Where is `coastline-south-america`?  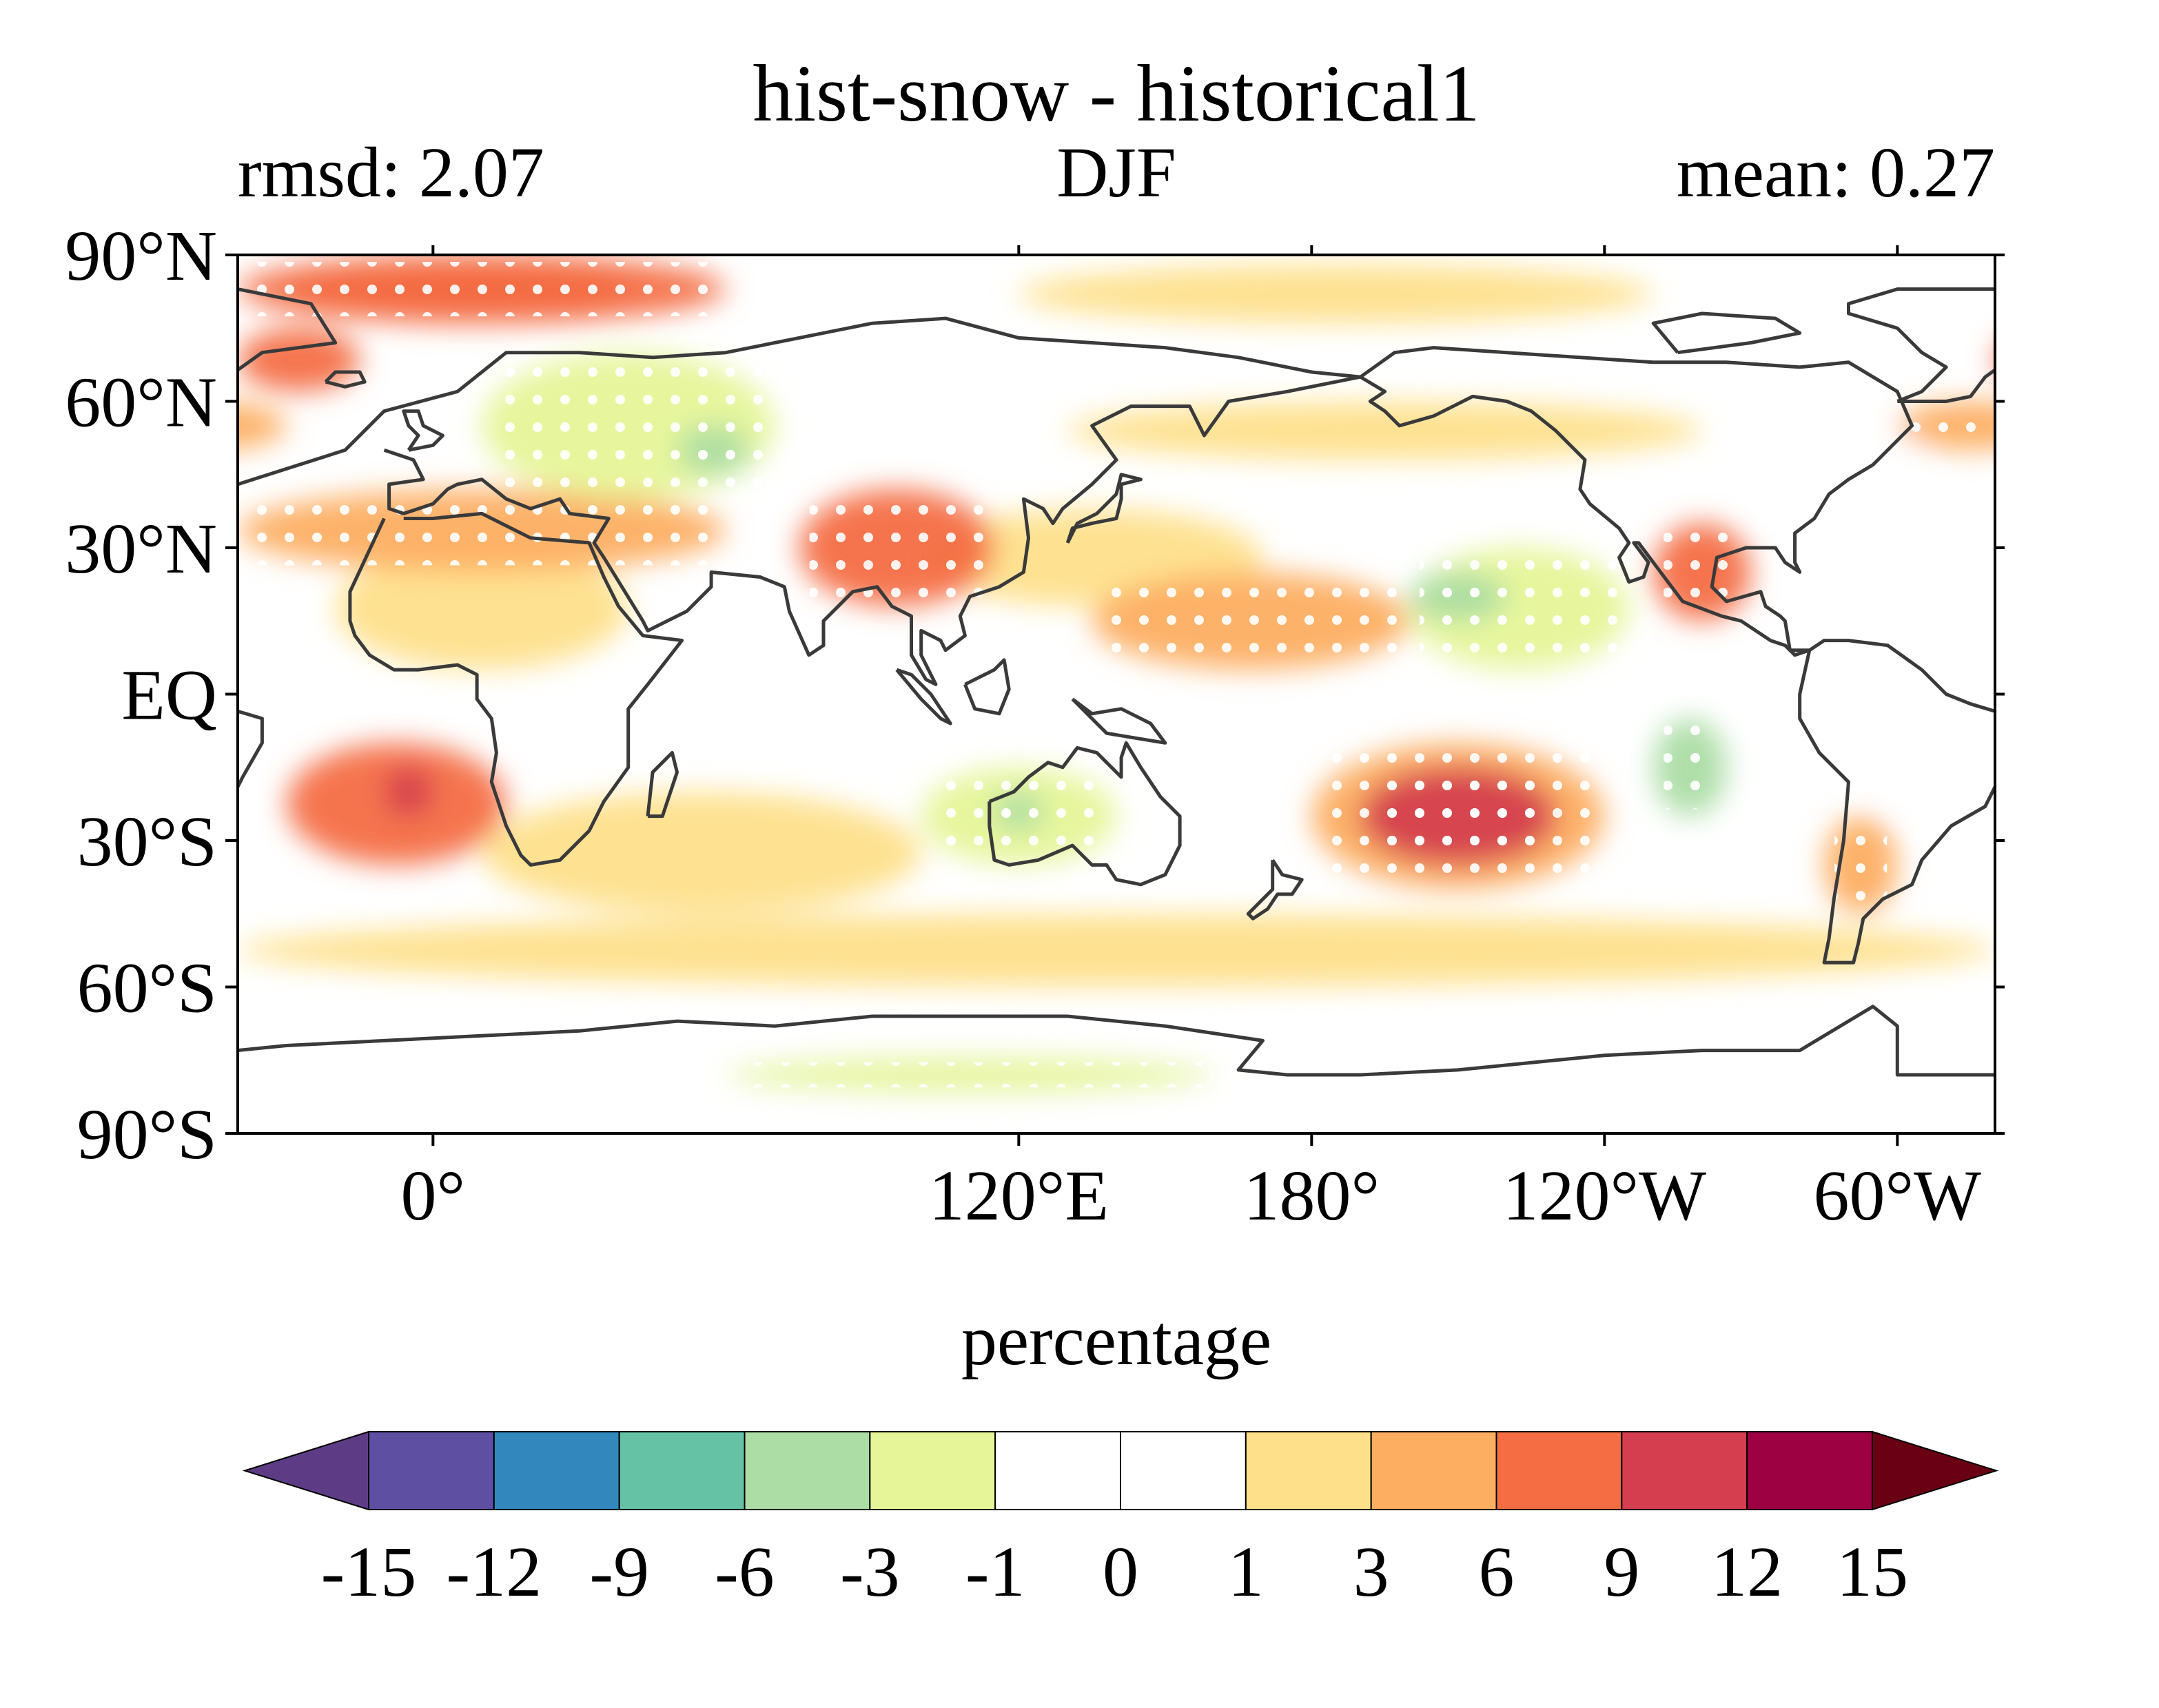 coastline-south-america is located at coordinates (1896, 802).